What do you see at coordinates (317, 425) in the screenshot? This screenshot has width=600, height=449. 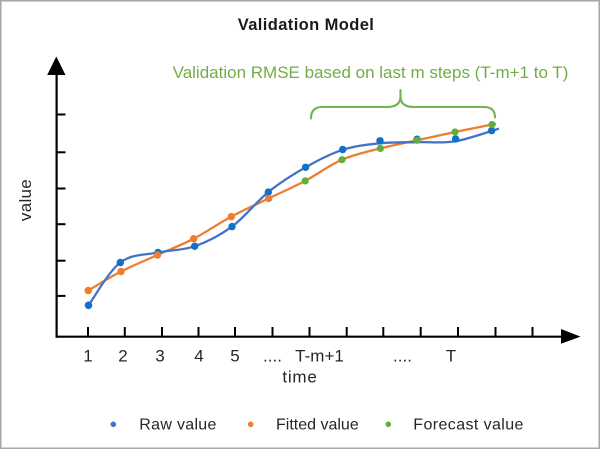 I see `svg-text: Fitted value` at bounding box center [317, 425].